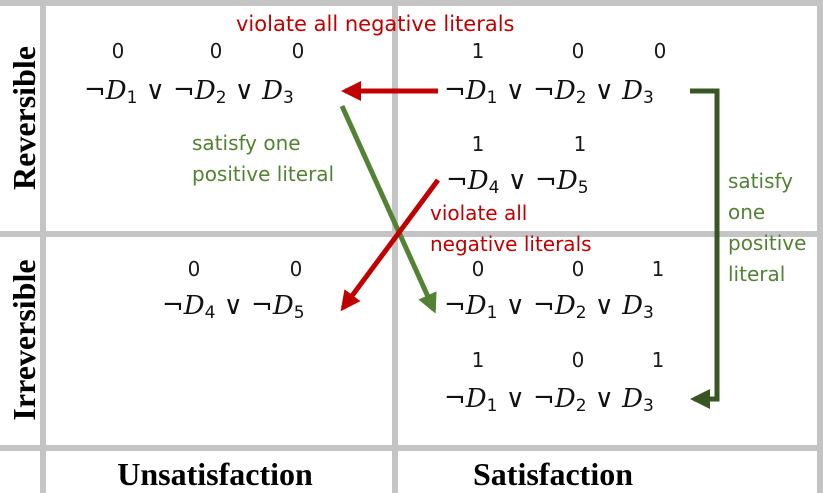 This screenshot has width=823, height=493. What do you see at coordinates (479, 213) in the screenshot?
I see `annotation-line: violate all` at bounding box center [479, 213].